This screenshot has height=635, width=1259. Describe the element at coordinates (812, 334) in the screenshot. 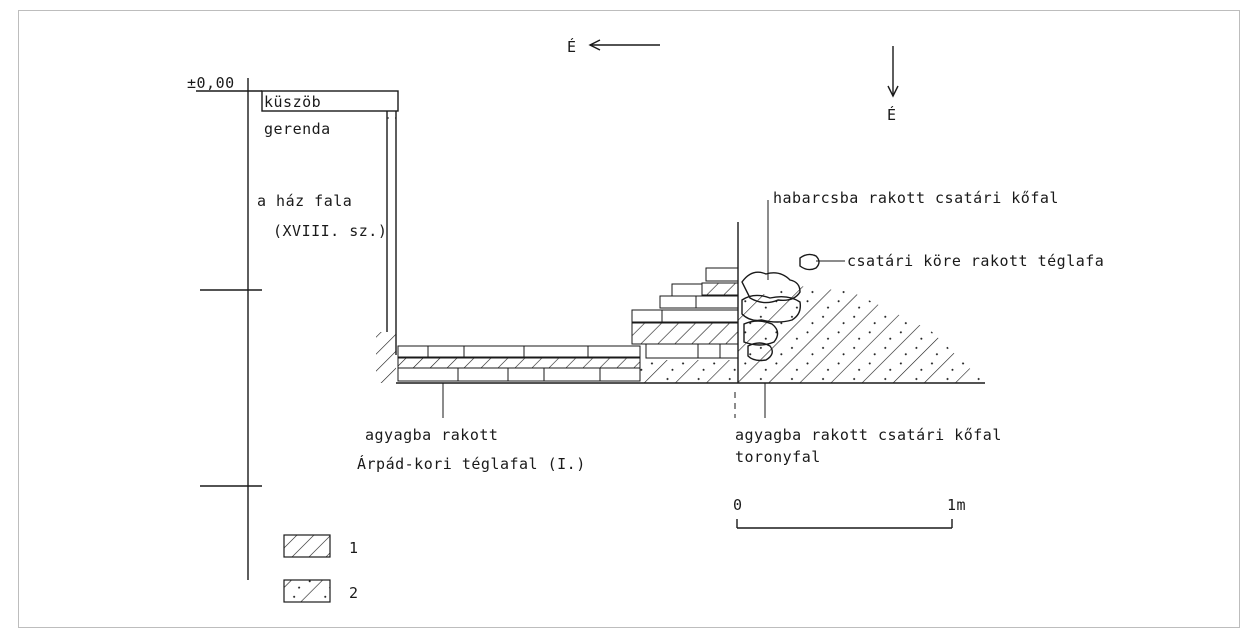

I see `ground-hatch` at that location.